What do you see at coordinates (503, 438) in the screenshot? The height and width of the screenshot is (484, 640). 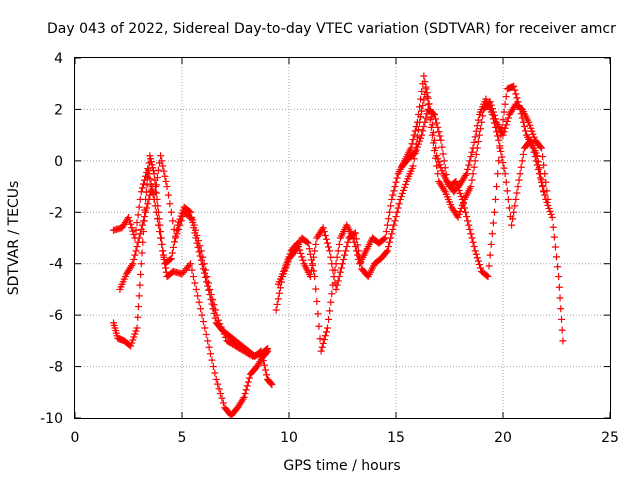 I see `x-tick-label: 20` at bounding box center [503, 438].